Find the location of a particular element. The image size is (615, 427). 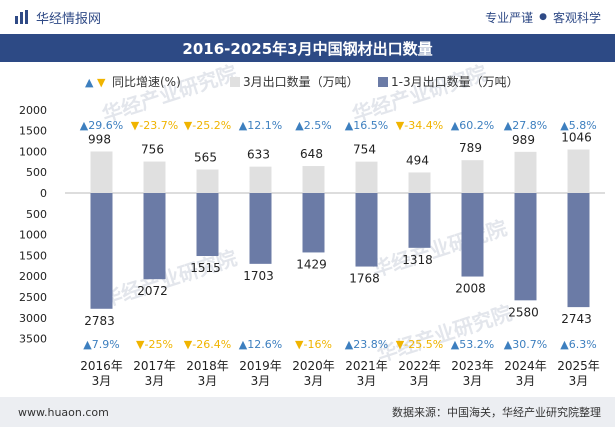

yoy-cumulative-label: ▼-16% is located at coordinates (313, 344).